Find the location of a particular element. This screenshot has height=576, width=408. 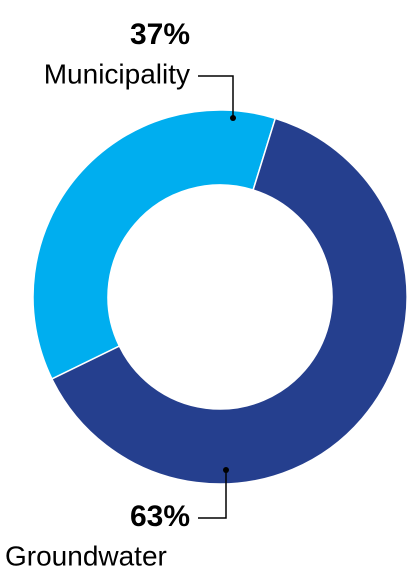

category-label: Municipality is located at coordinates (117, 73).